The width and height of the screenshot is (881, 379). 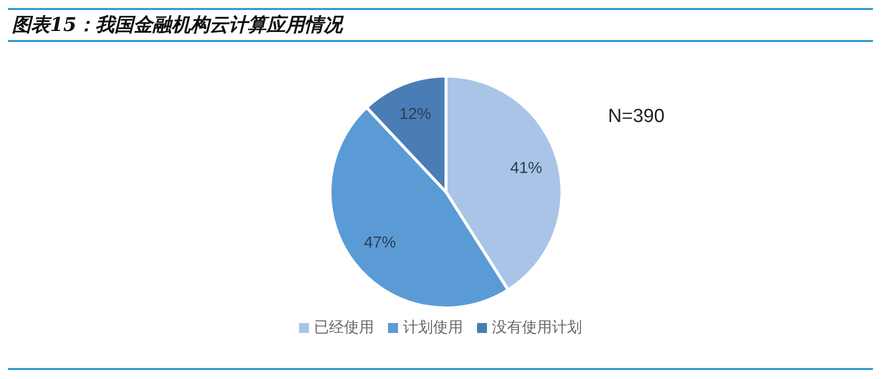 I want to click on legend-label: 已经使用, so click(x=343, y=327).